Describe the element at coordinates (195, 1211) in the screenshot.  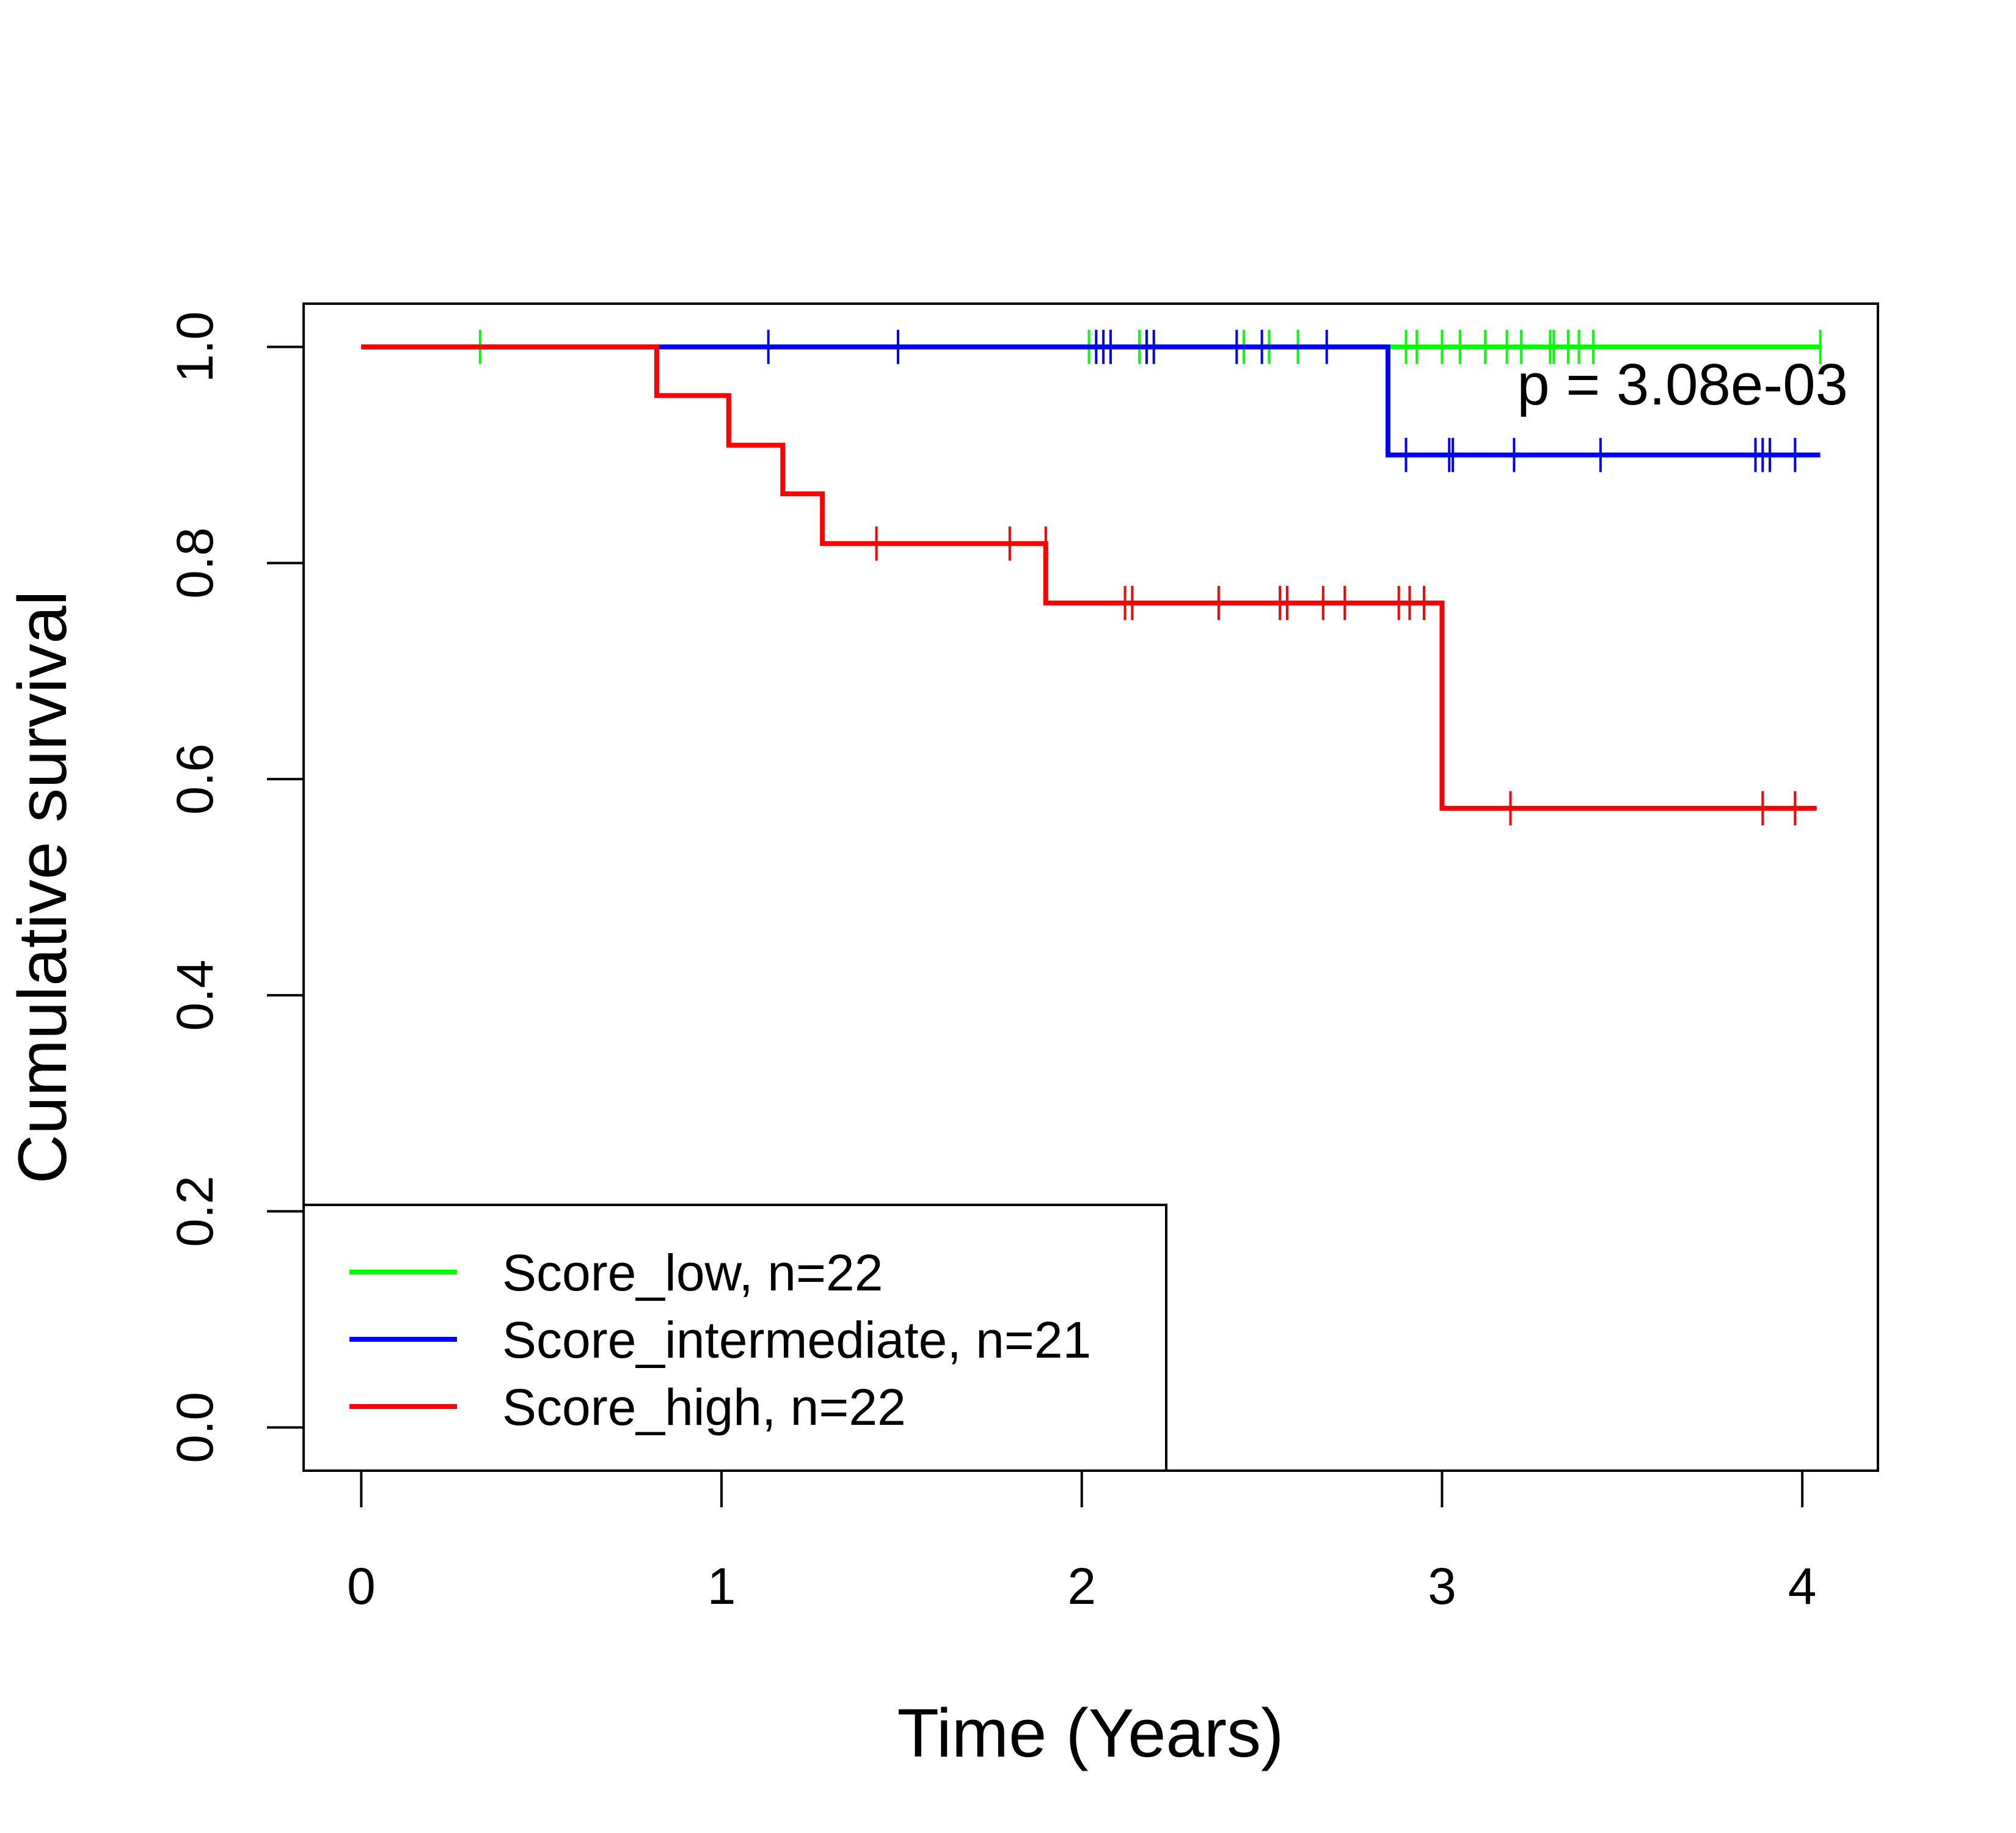
I see `y-tick-label: 0.2` at that location.